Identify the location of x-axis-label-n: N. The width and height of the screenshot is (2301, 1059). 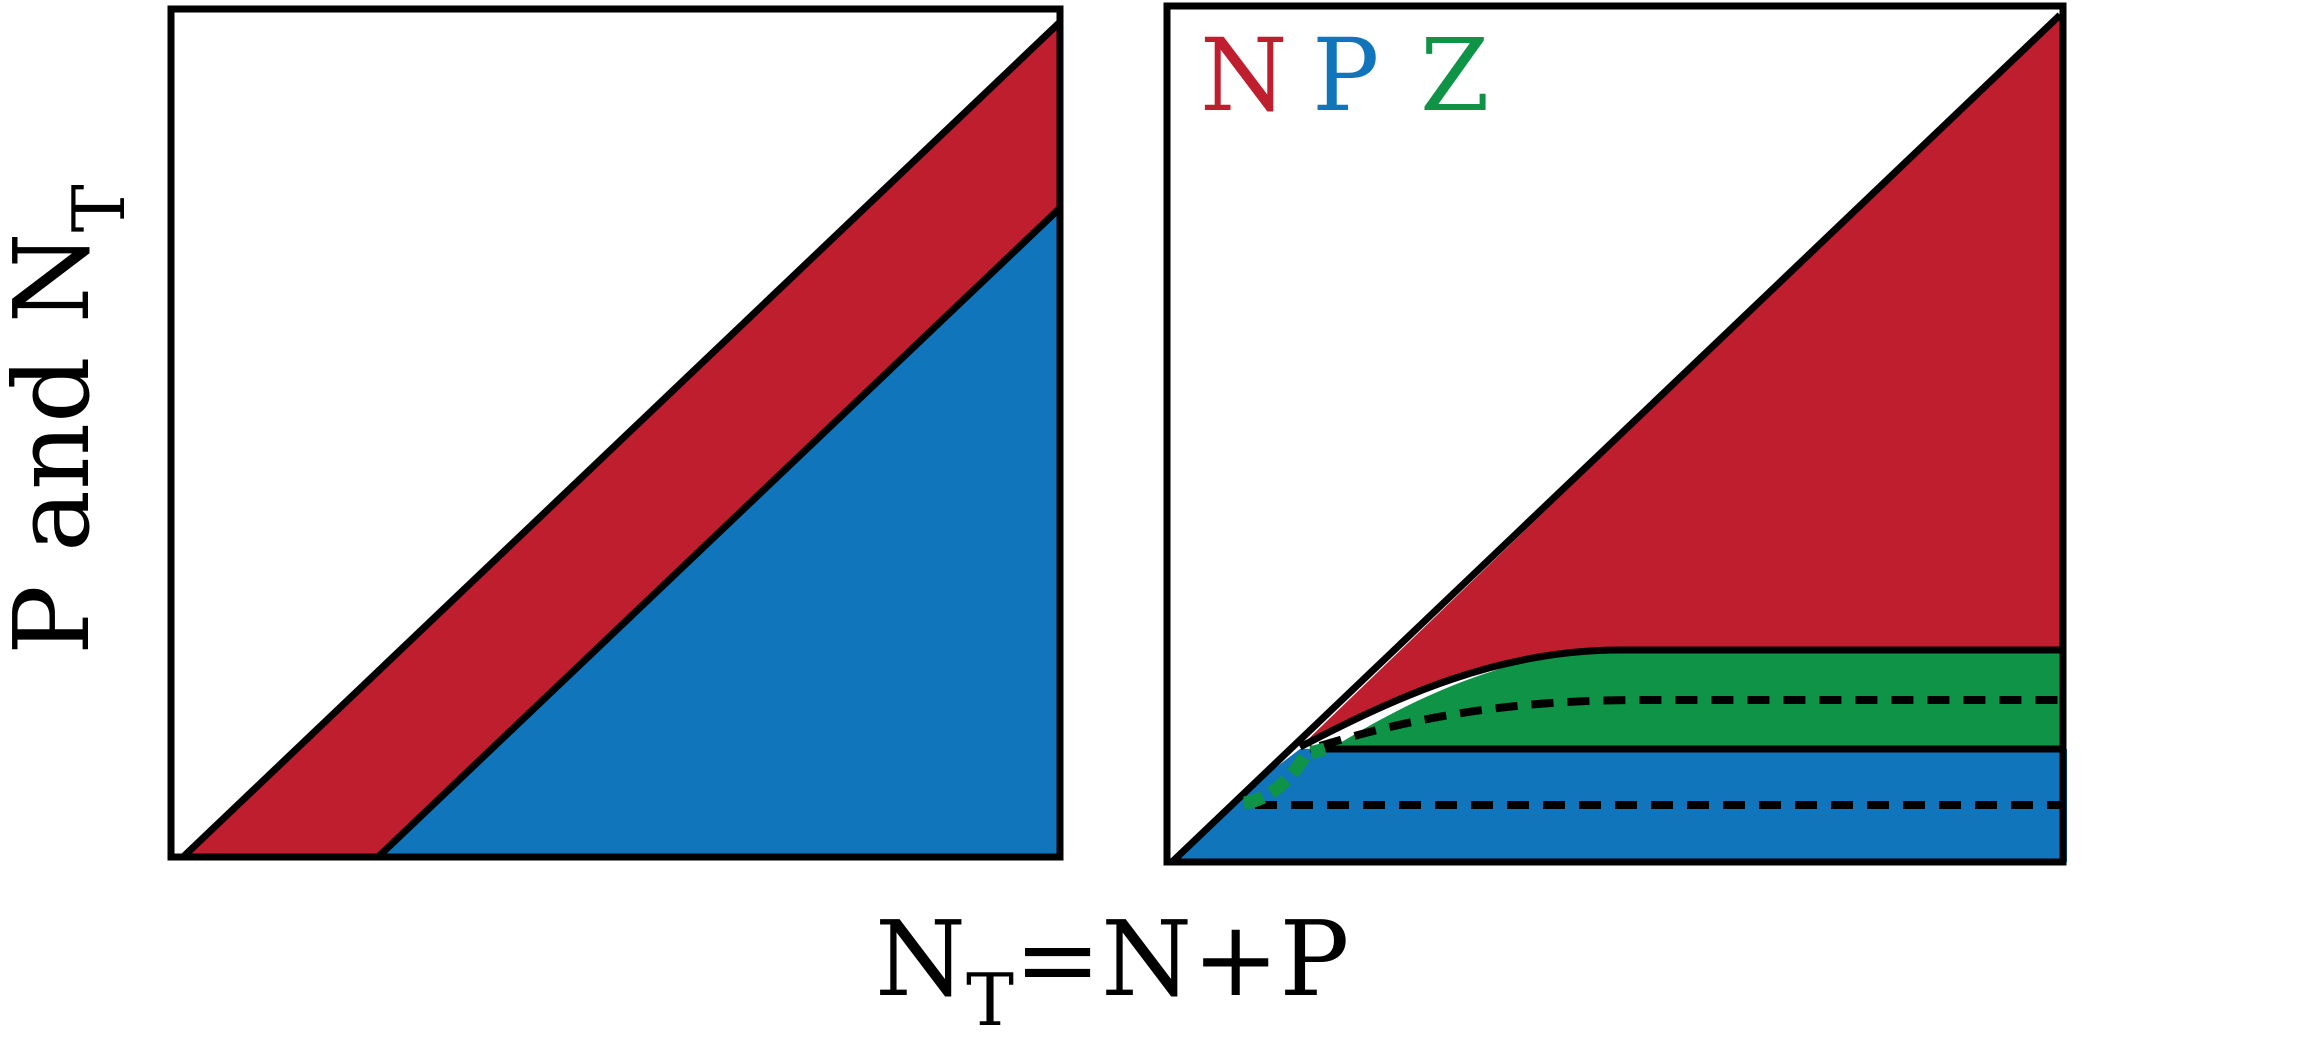
(920, 959).